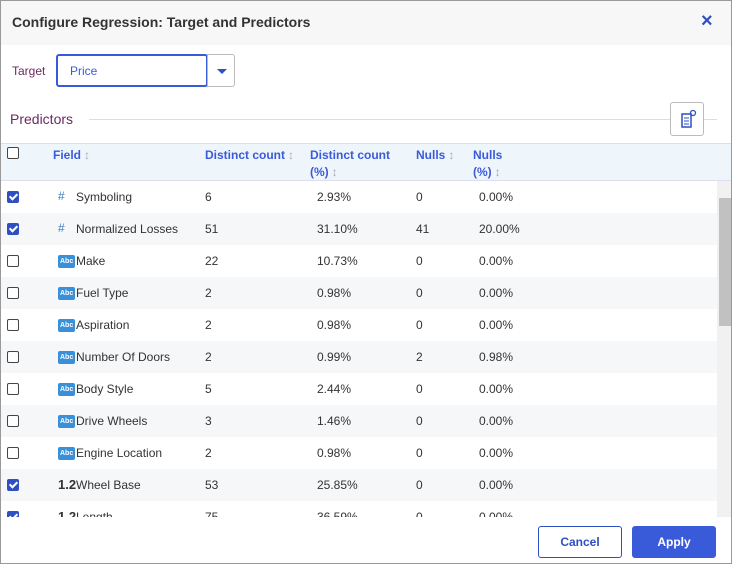 Image resolution: width=732 pixels, height=564 pixels. I want to click on distinct-pct: 2.44%, so click(334, 389).